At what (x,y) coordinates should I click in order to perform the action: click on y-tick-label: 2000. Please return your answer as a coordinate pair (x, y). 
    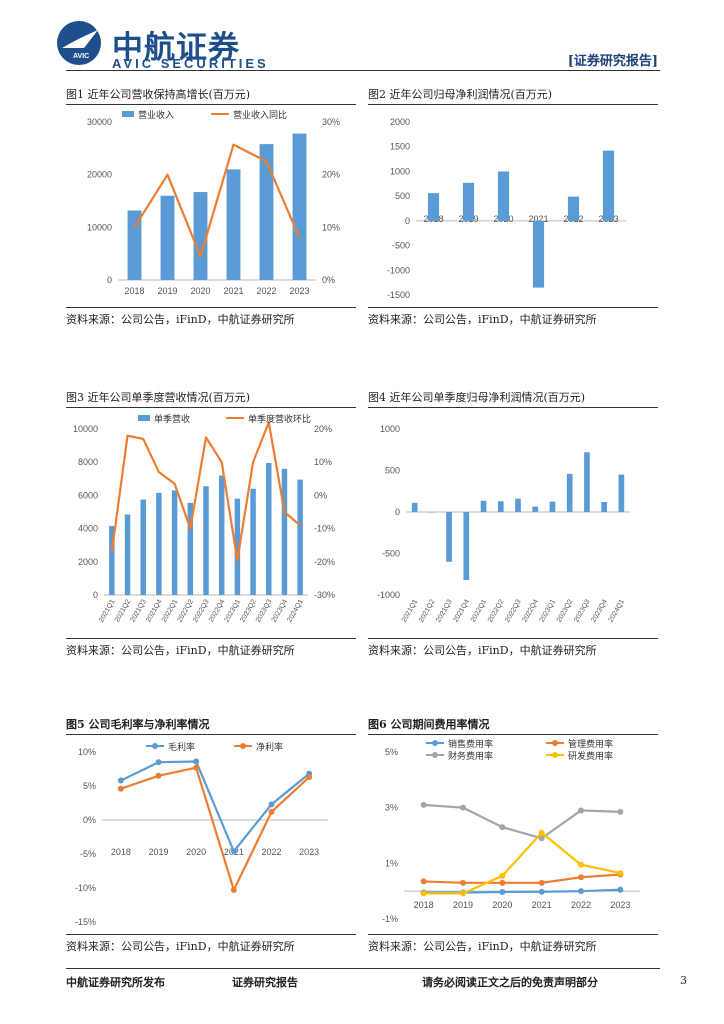
    Looking at the image, I should click on (400, 122).